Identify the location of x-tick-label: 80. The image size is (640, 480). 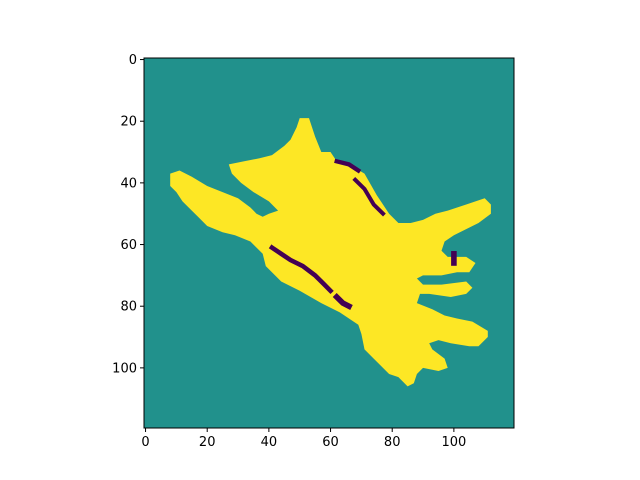
(392, 442).